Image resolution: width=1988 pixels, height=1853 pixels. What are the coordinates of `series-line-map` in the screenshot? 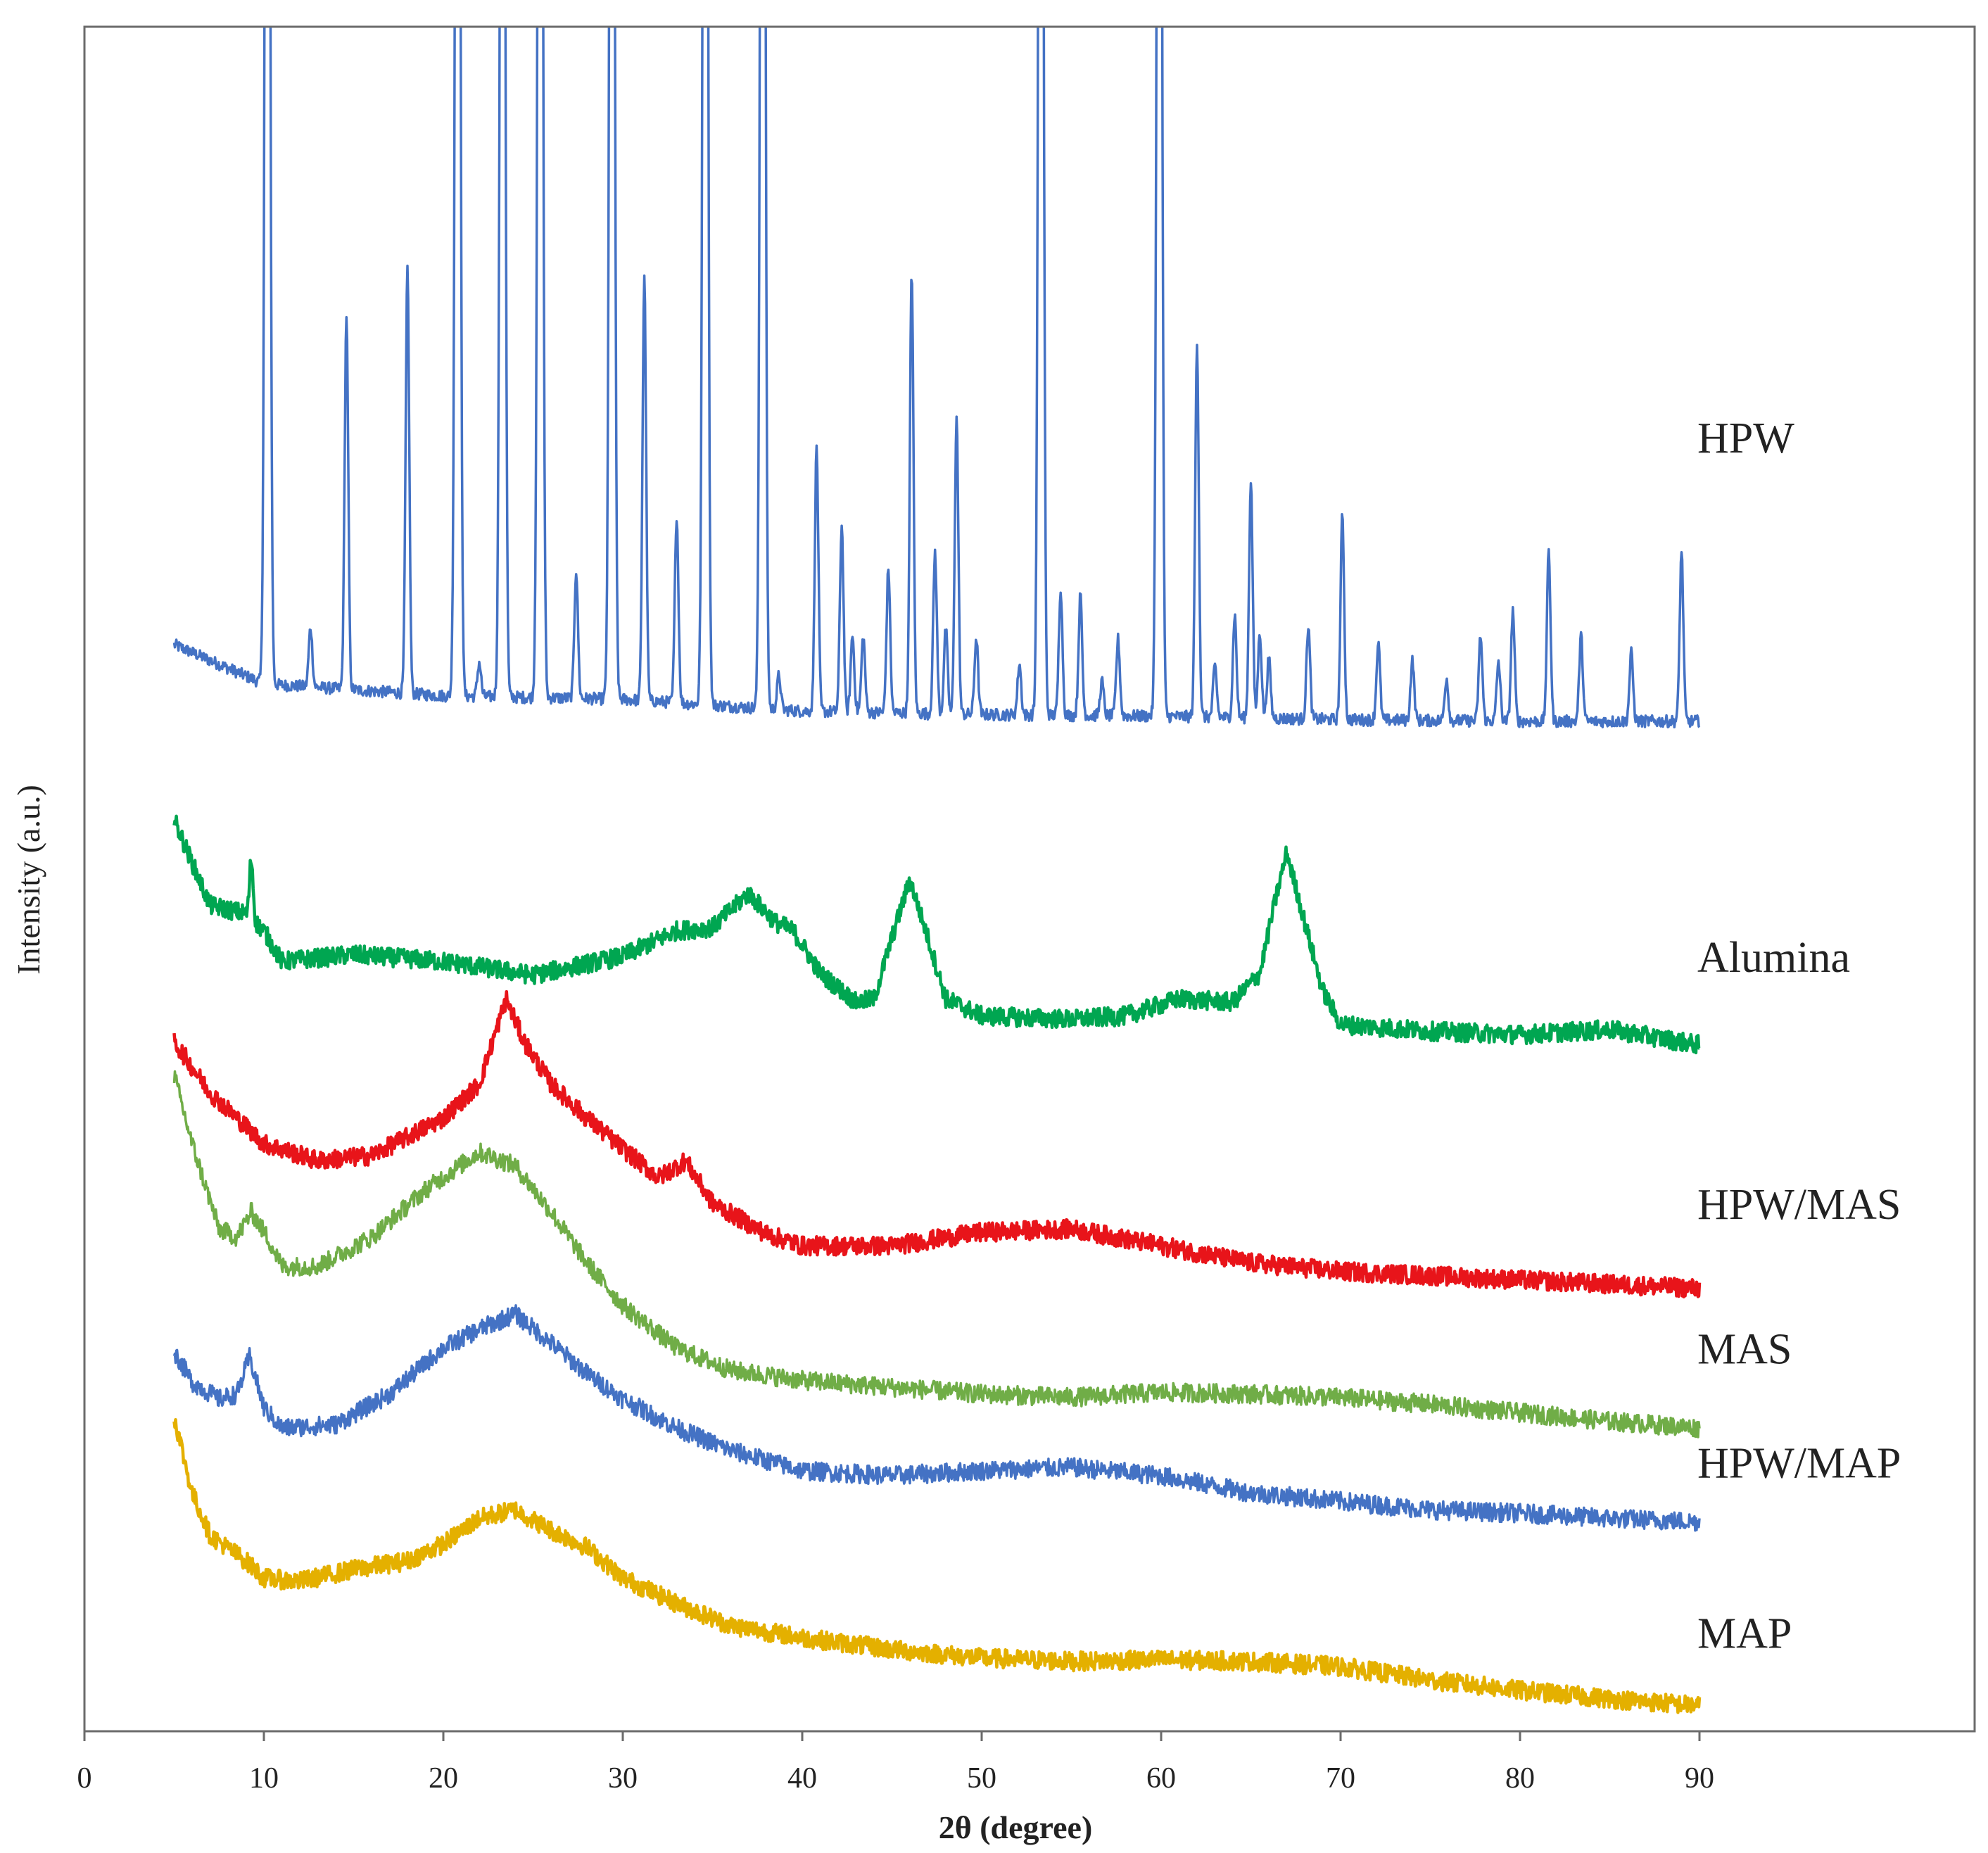 It's located at (937, 1566).